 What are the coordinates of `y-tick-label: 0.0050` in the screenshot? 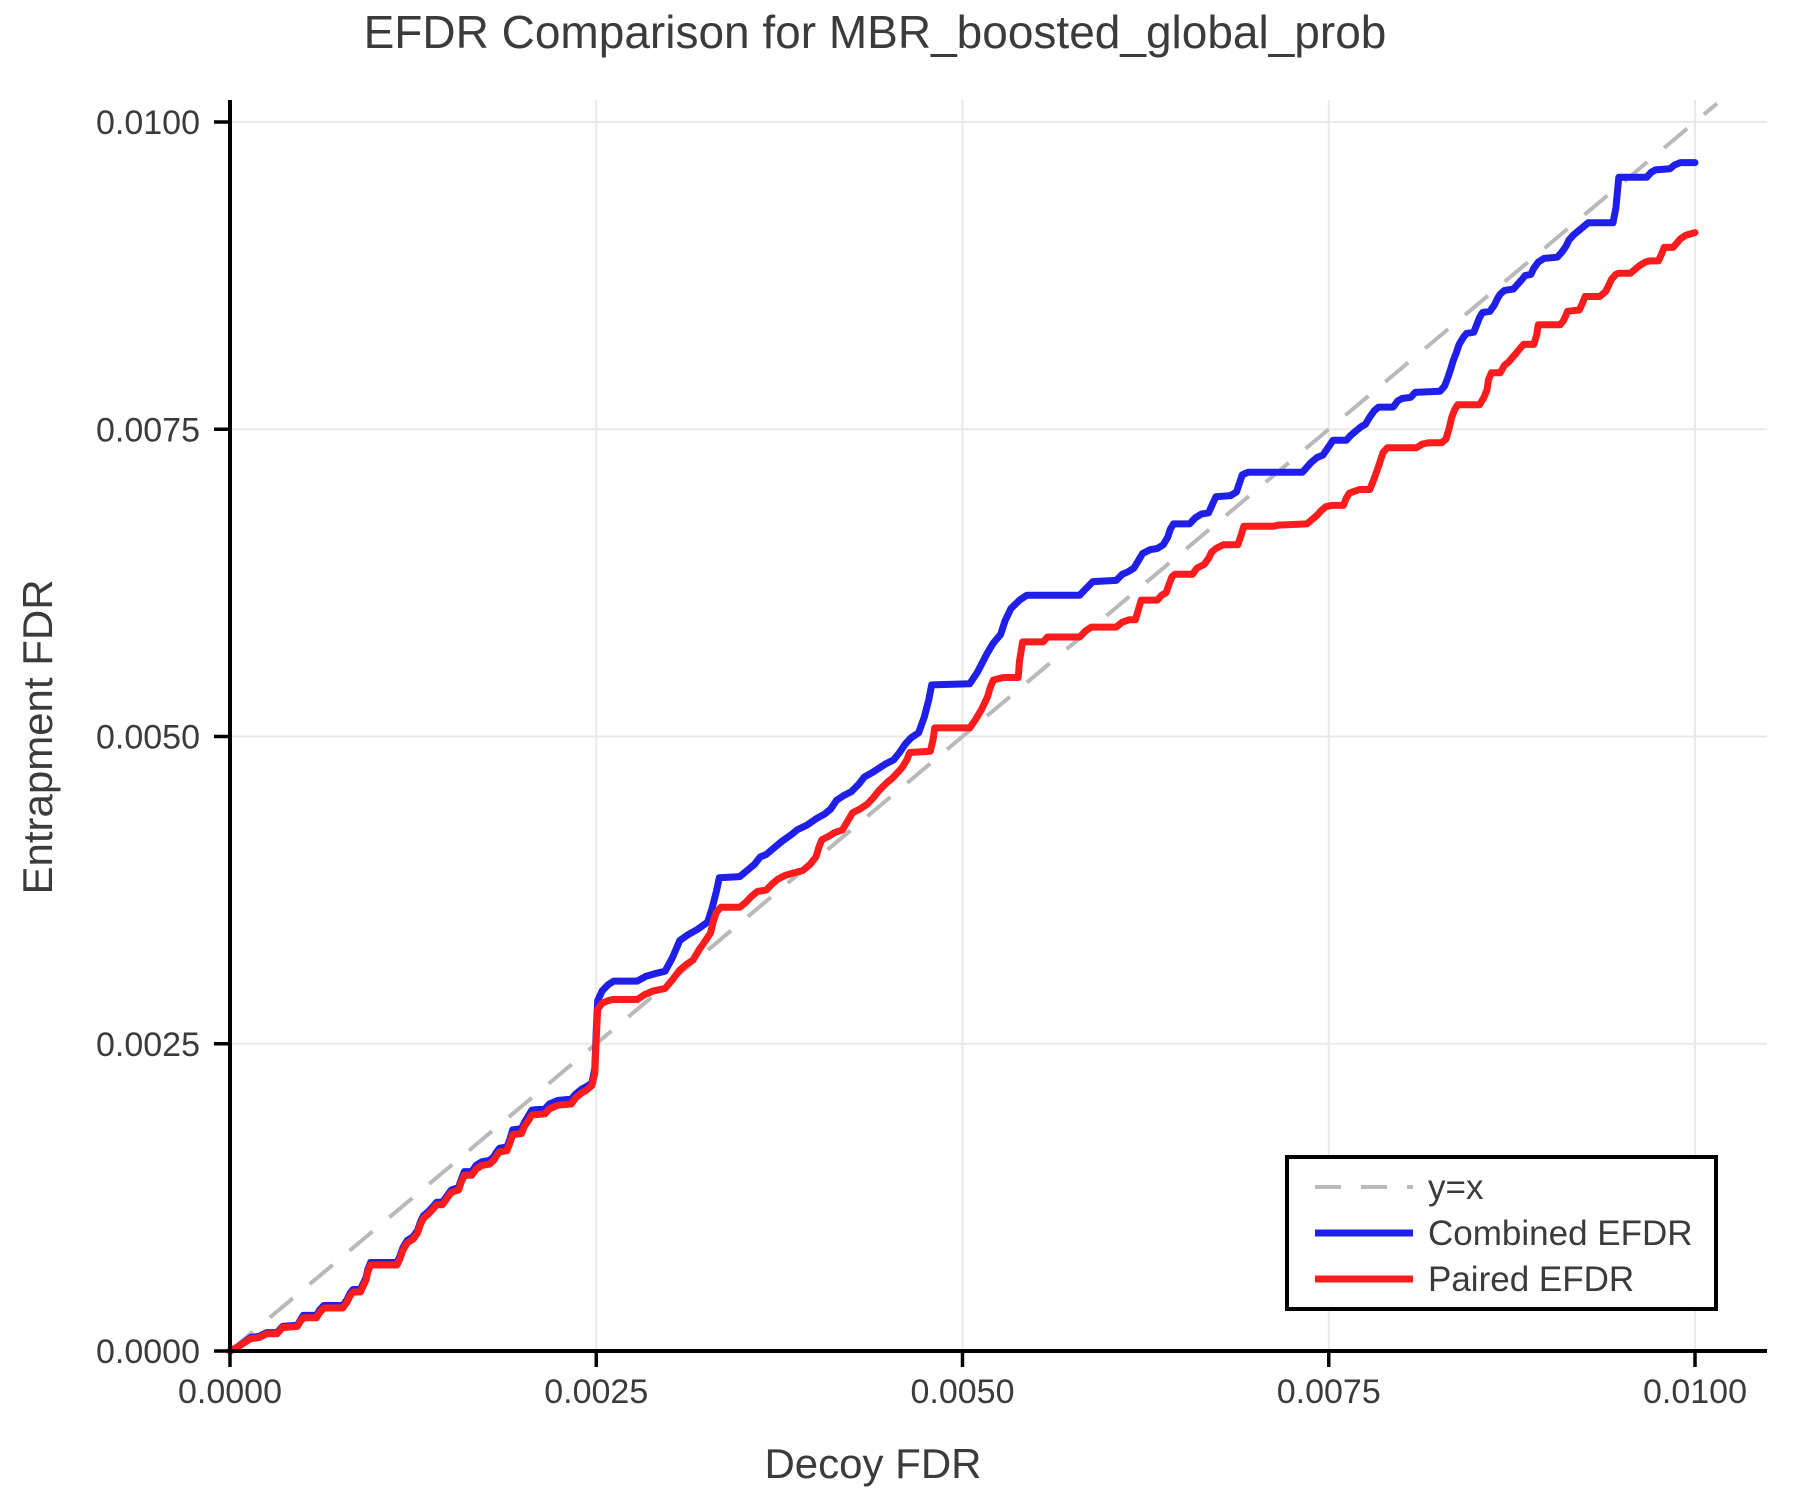 It's located at (148, 738).